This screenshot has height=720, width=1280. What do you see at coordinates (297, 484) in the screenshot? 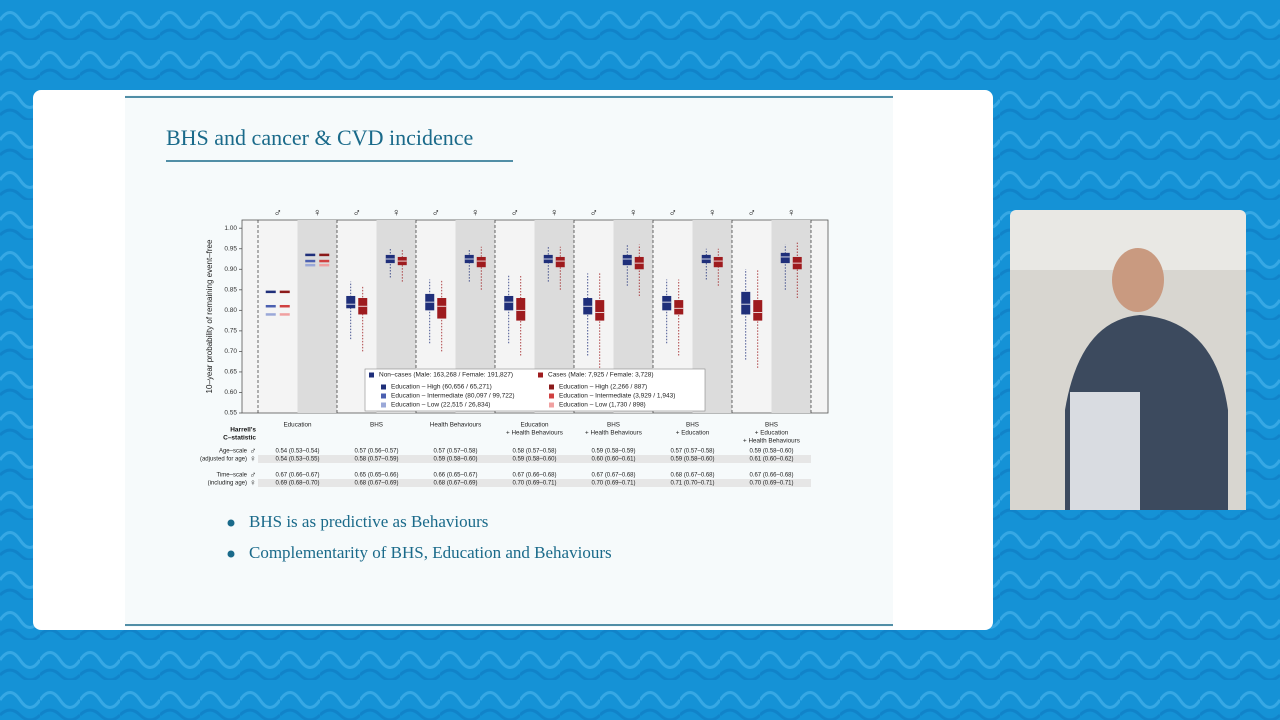
I see `c-statistic: 0.69 (0.68–0.70)` at bounding box center [297, 484].